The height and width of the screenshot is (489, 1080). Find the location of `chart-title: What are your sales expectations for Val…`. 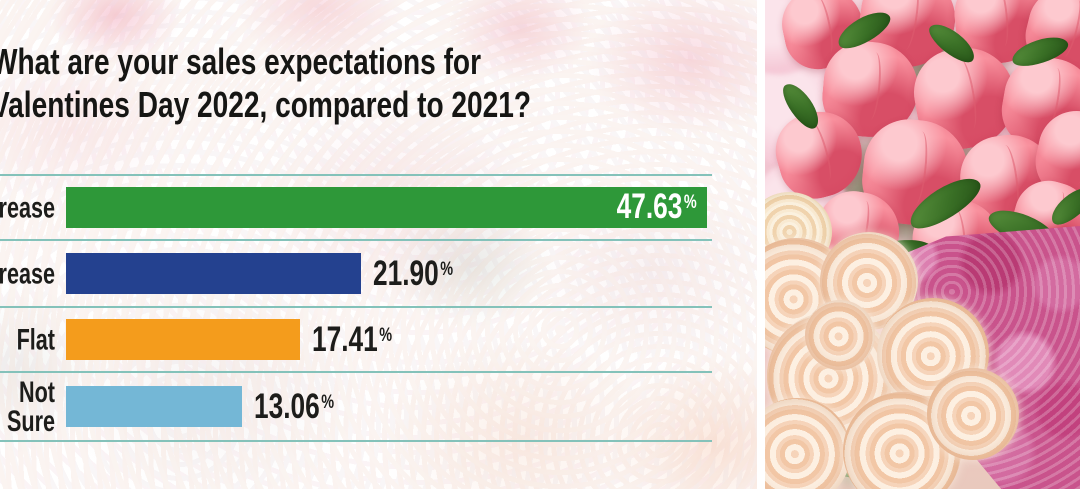

chart-title: What are your sales expectations for Val… is located at coordinates (265, 83).